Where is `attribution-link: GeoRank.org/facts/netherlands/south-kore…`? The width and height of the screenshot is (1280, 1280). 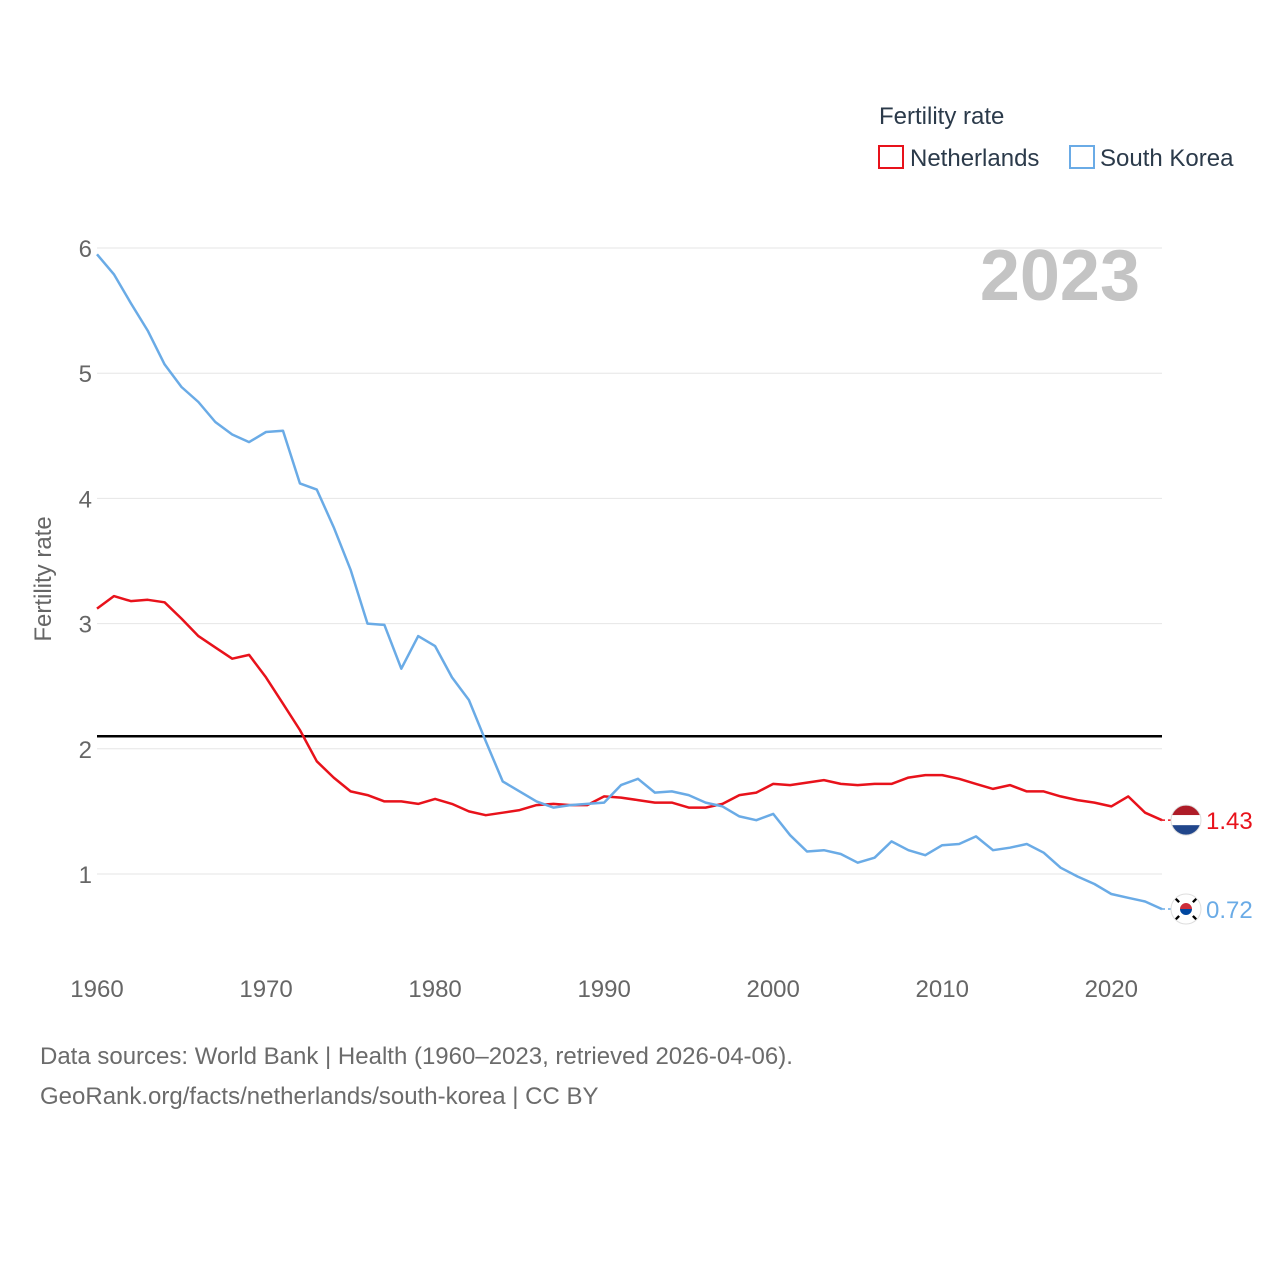
attribution-link: GeoRank.org/facts/netherlands/south-kore… is located at coordinates (319, 1096).